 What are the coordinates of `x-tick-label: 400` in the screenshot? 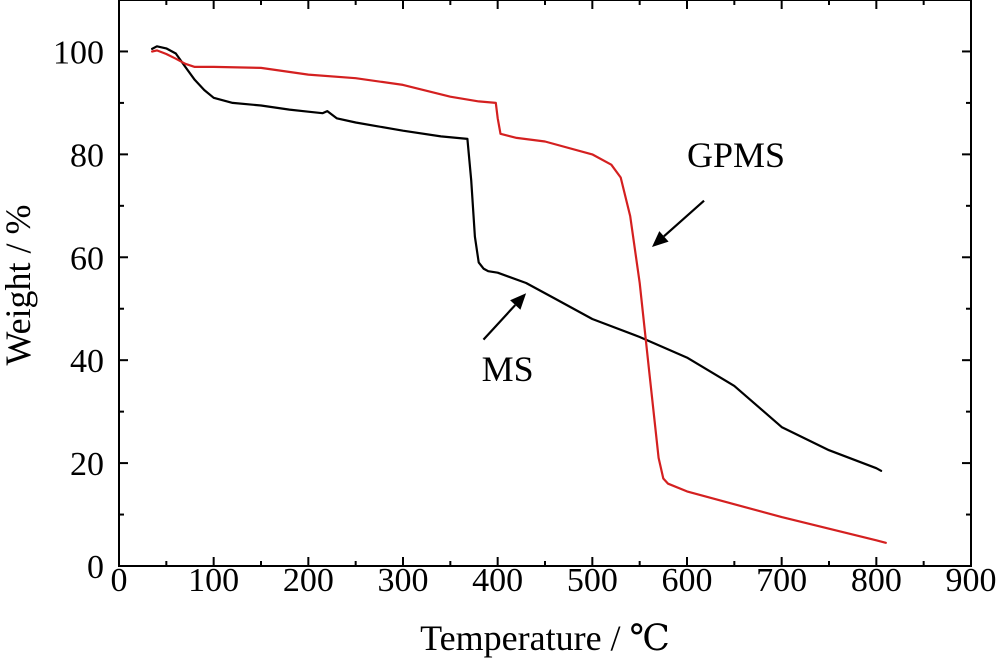 It's located at (497, 580).